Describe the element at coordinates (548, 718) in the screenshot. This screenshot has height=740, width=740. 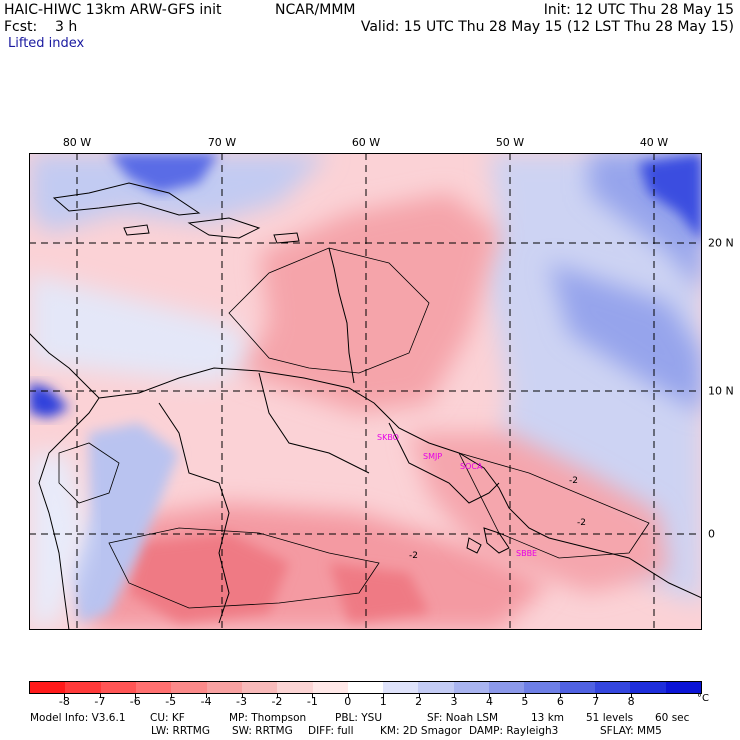
I see `model-info-item: 13 km` at that location.